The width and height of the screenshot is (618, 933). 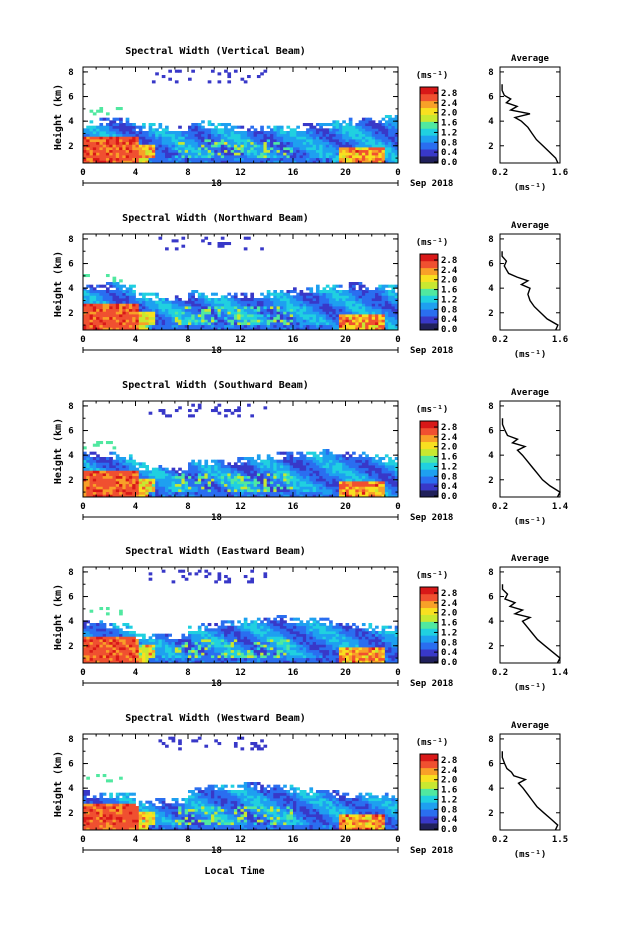 What do you see at coordinates (560, 173) in the screenshot?
I see `average-x-tick-label: 1.6` at bounding box center [560, 173].